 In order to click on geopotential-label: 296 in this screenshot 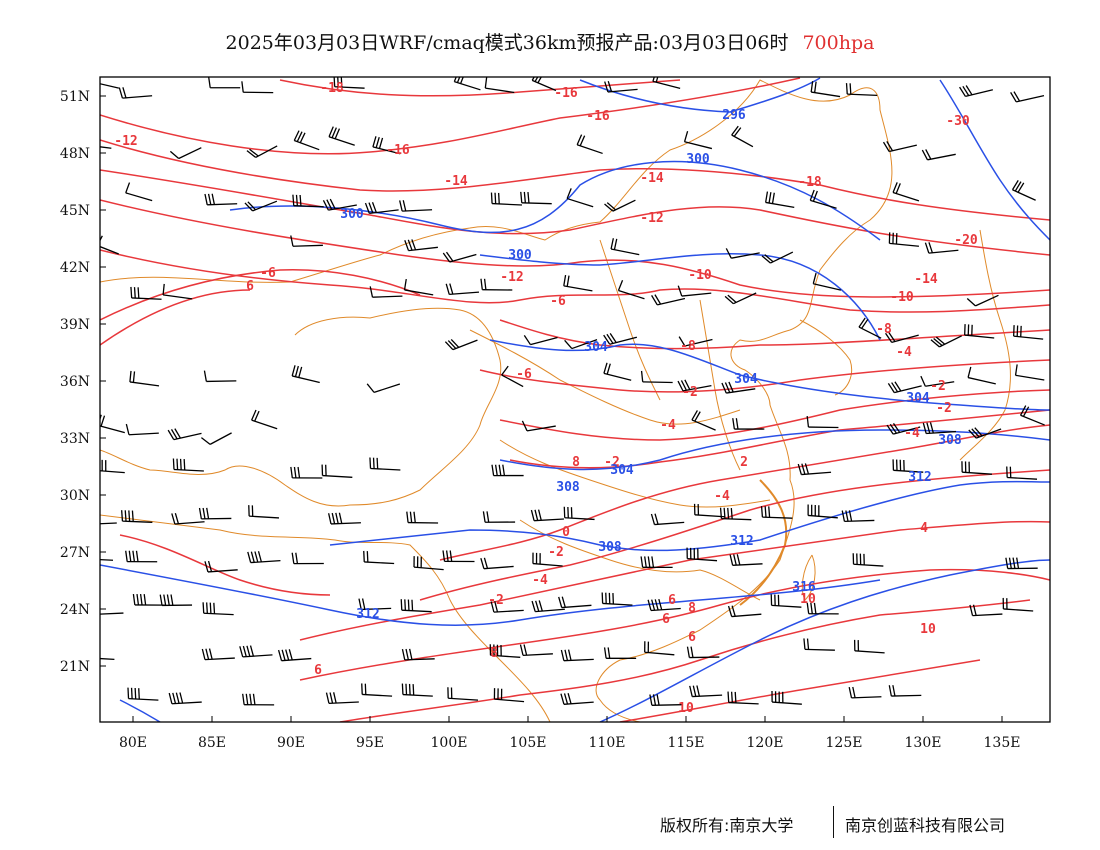, I will do `click(734, 115)`.